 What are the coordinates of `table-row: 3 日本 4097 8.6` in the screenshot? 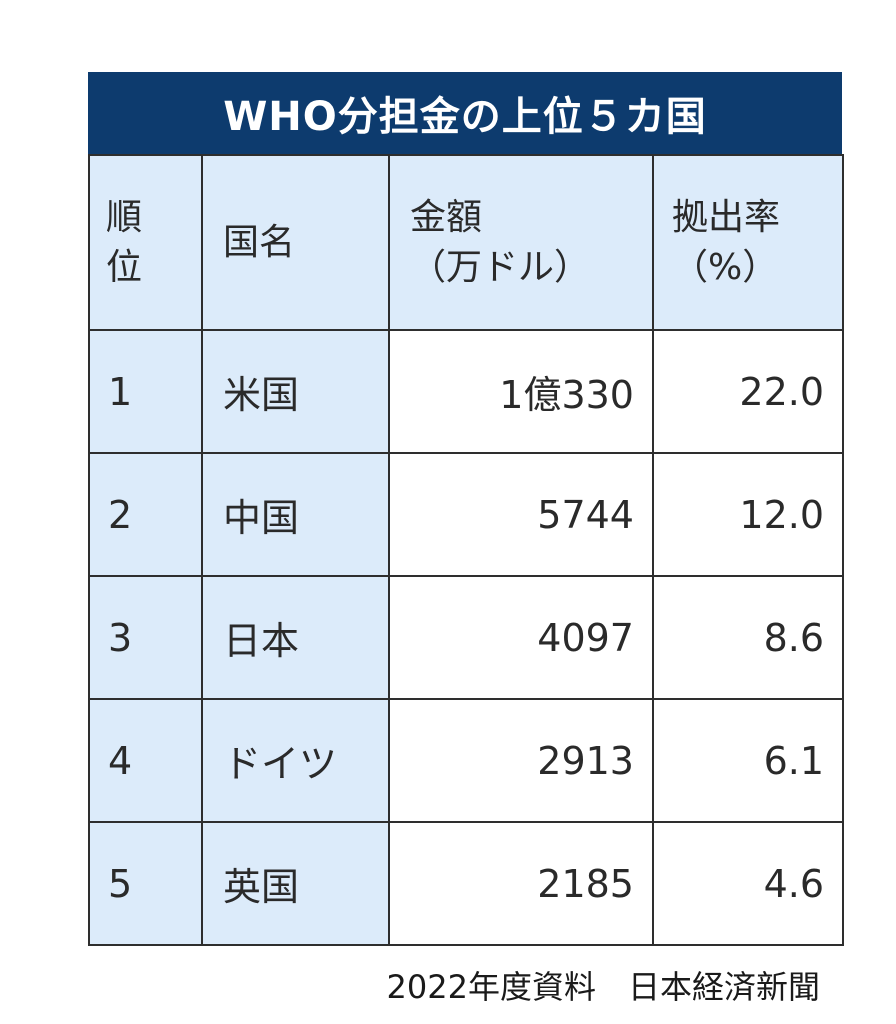 It's located at (466, 637).